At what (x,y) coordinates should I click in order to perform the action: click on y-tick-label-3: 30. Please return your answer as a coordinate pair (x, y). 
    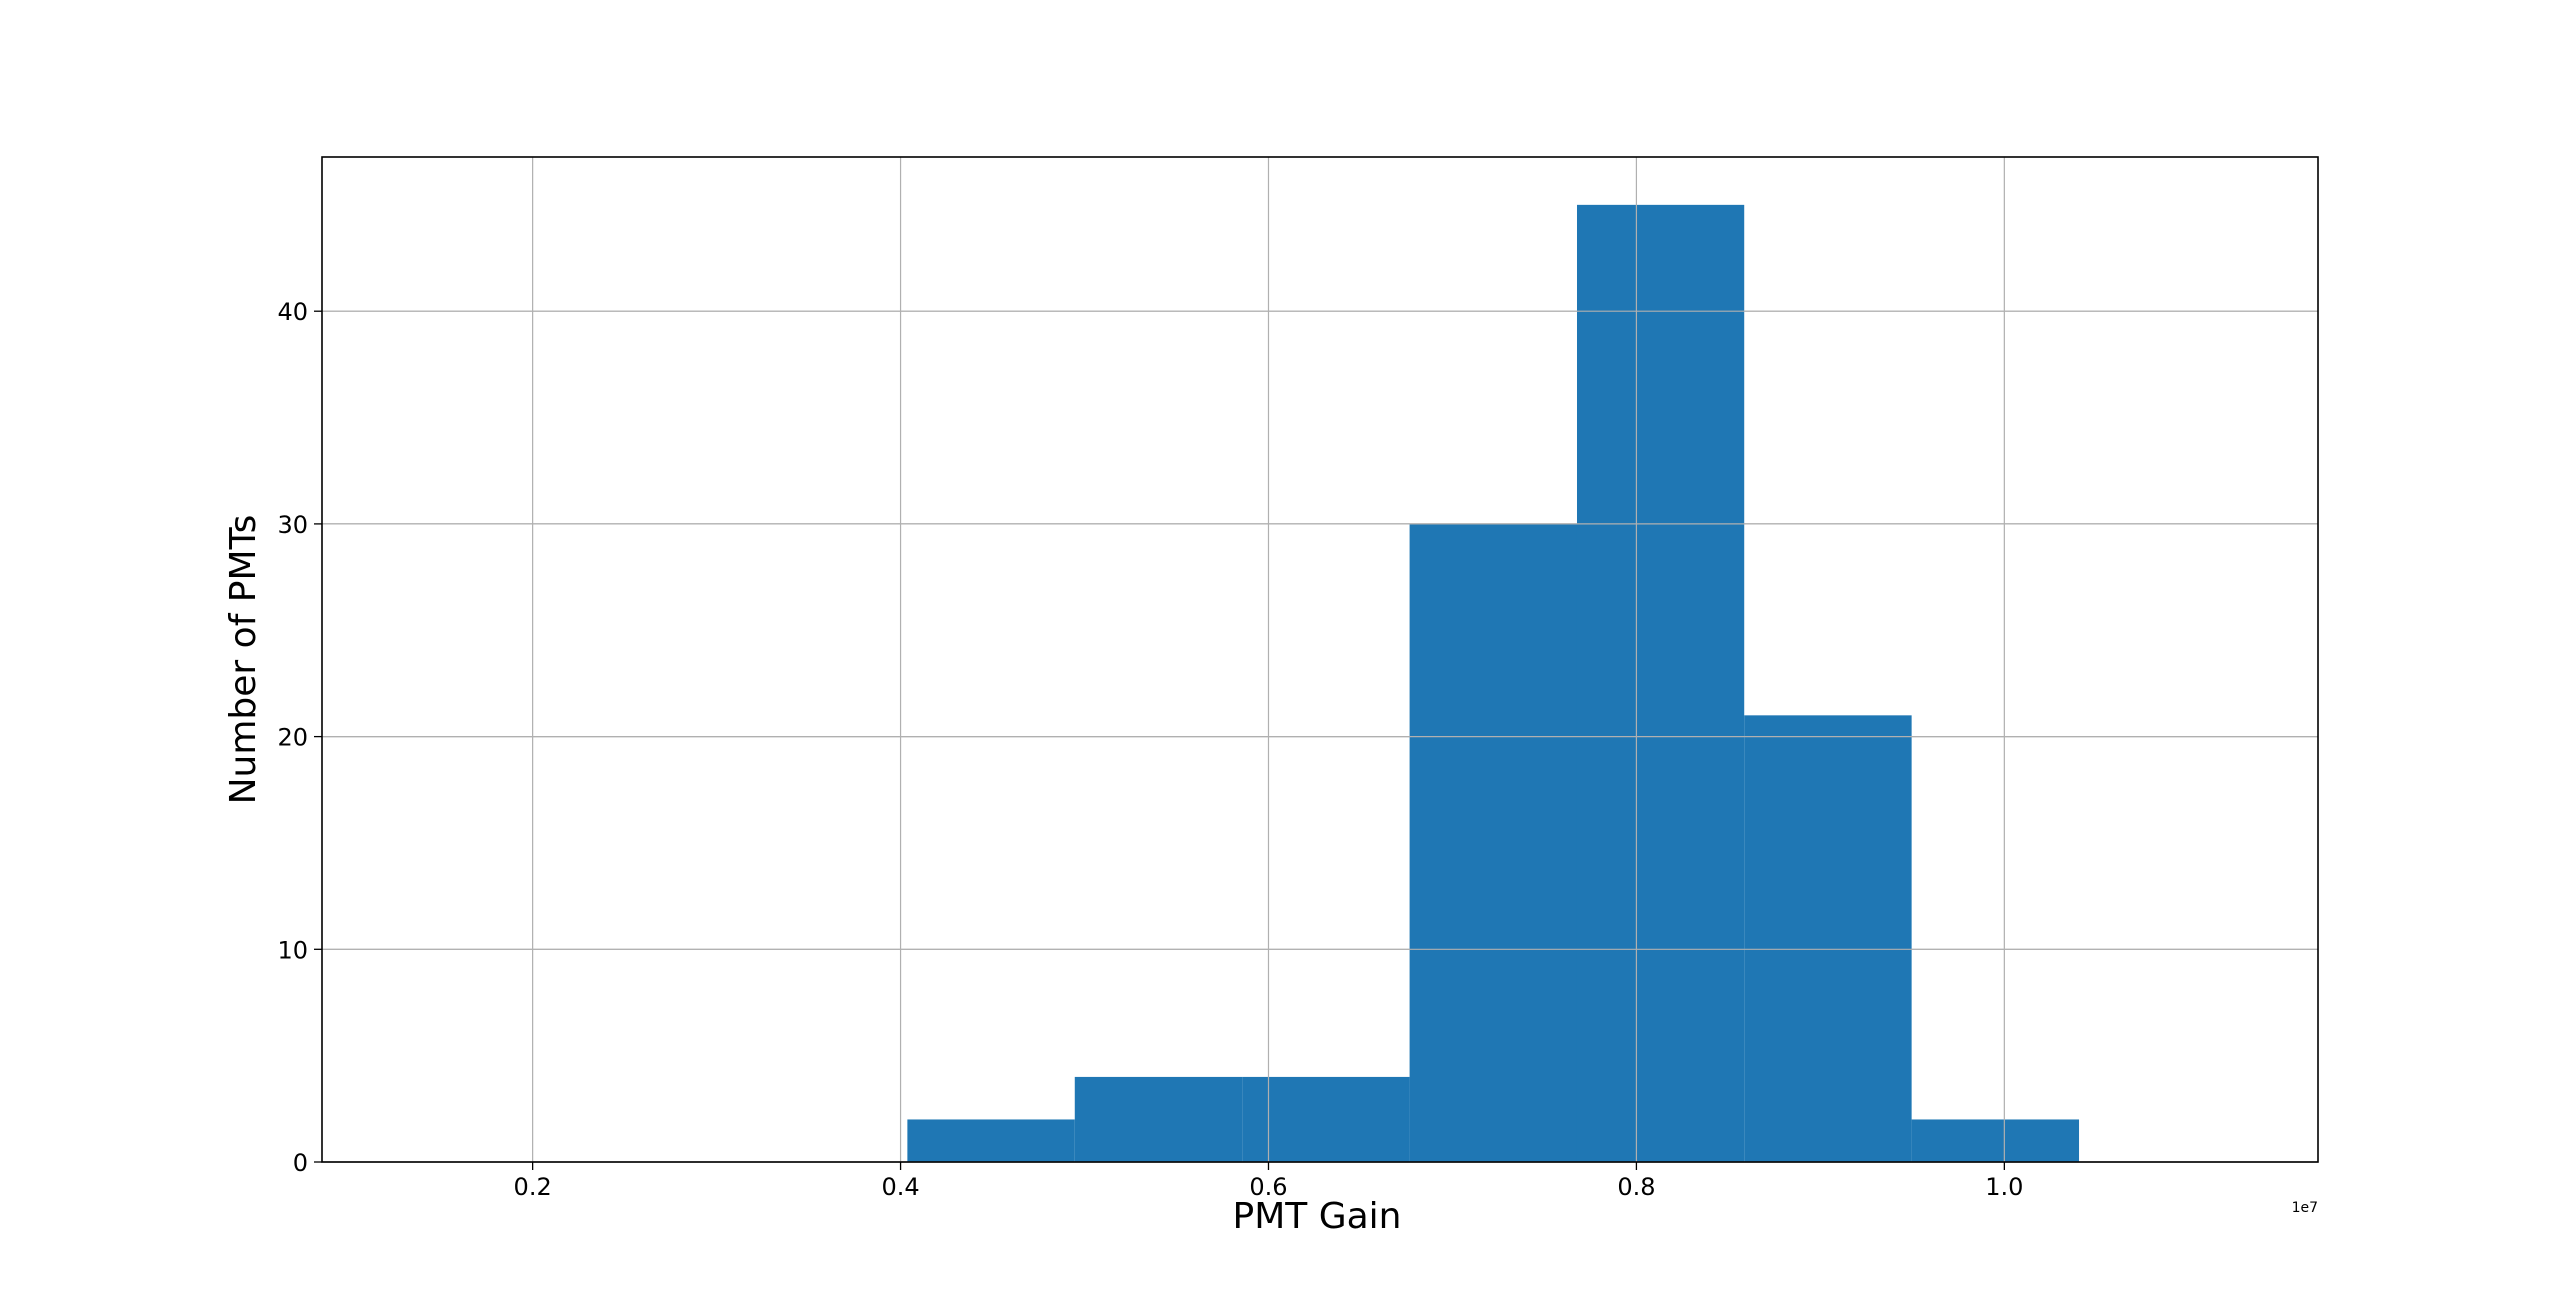
    Looking at the image, I should click on (292, 525).